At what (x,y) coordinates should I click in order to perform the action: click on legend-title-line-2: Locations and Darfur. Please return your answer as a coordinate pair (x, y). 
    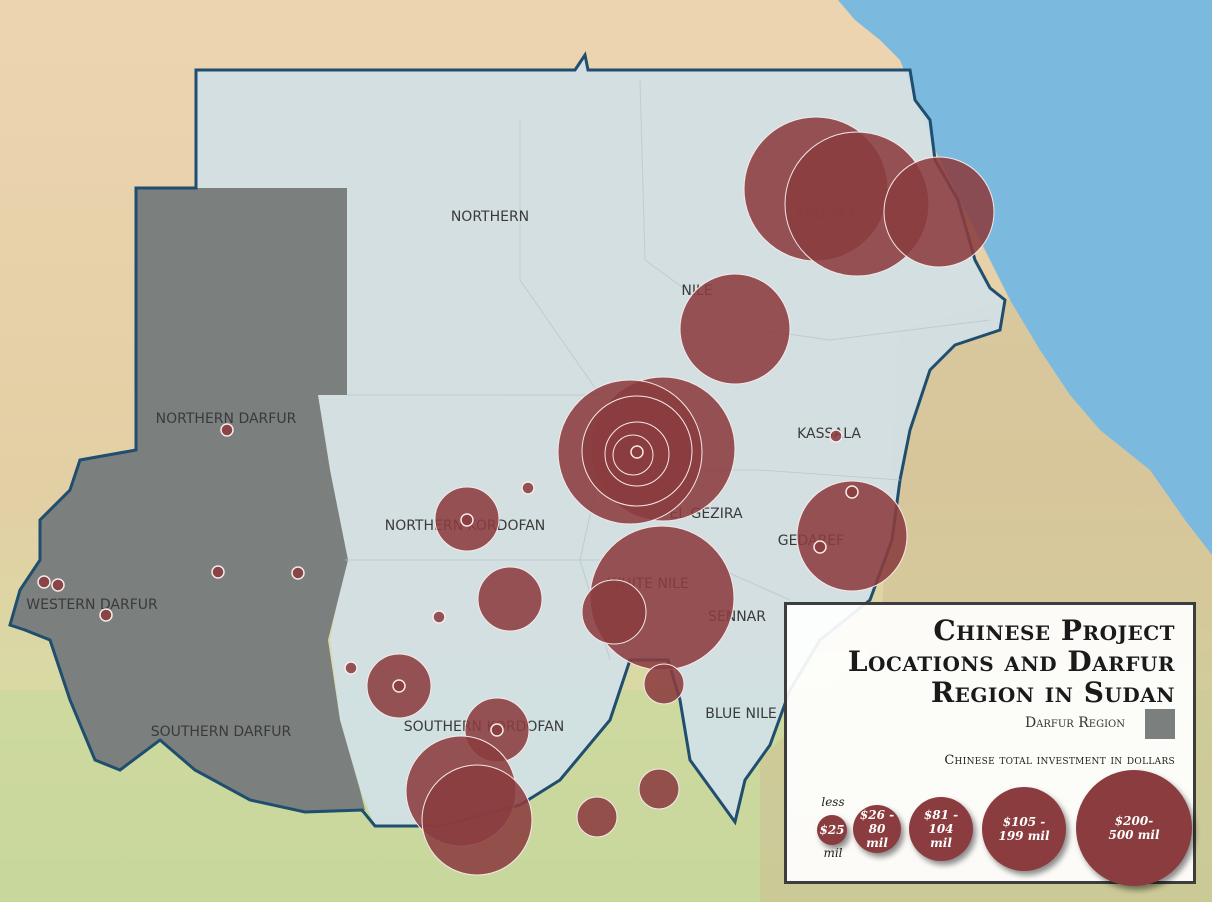
    Looking at the image, I should click on (1011, 661).